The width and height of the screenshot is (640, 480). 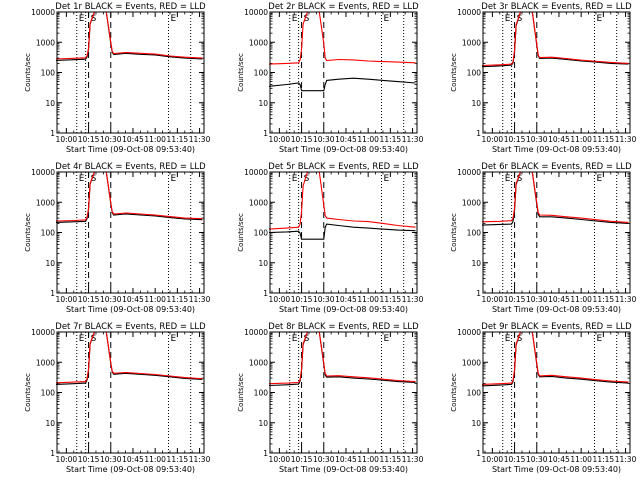 What do you see at coordinates (556, 167) in the screenshot?
I see `chart-title: Det 6r BLACK = Events, RED = LLD` at bounding box center [556, 167].